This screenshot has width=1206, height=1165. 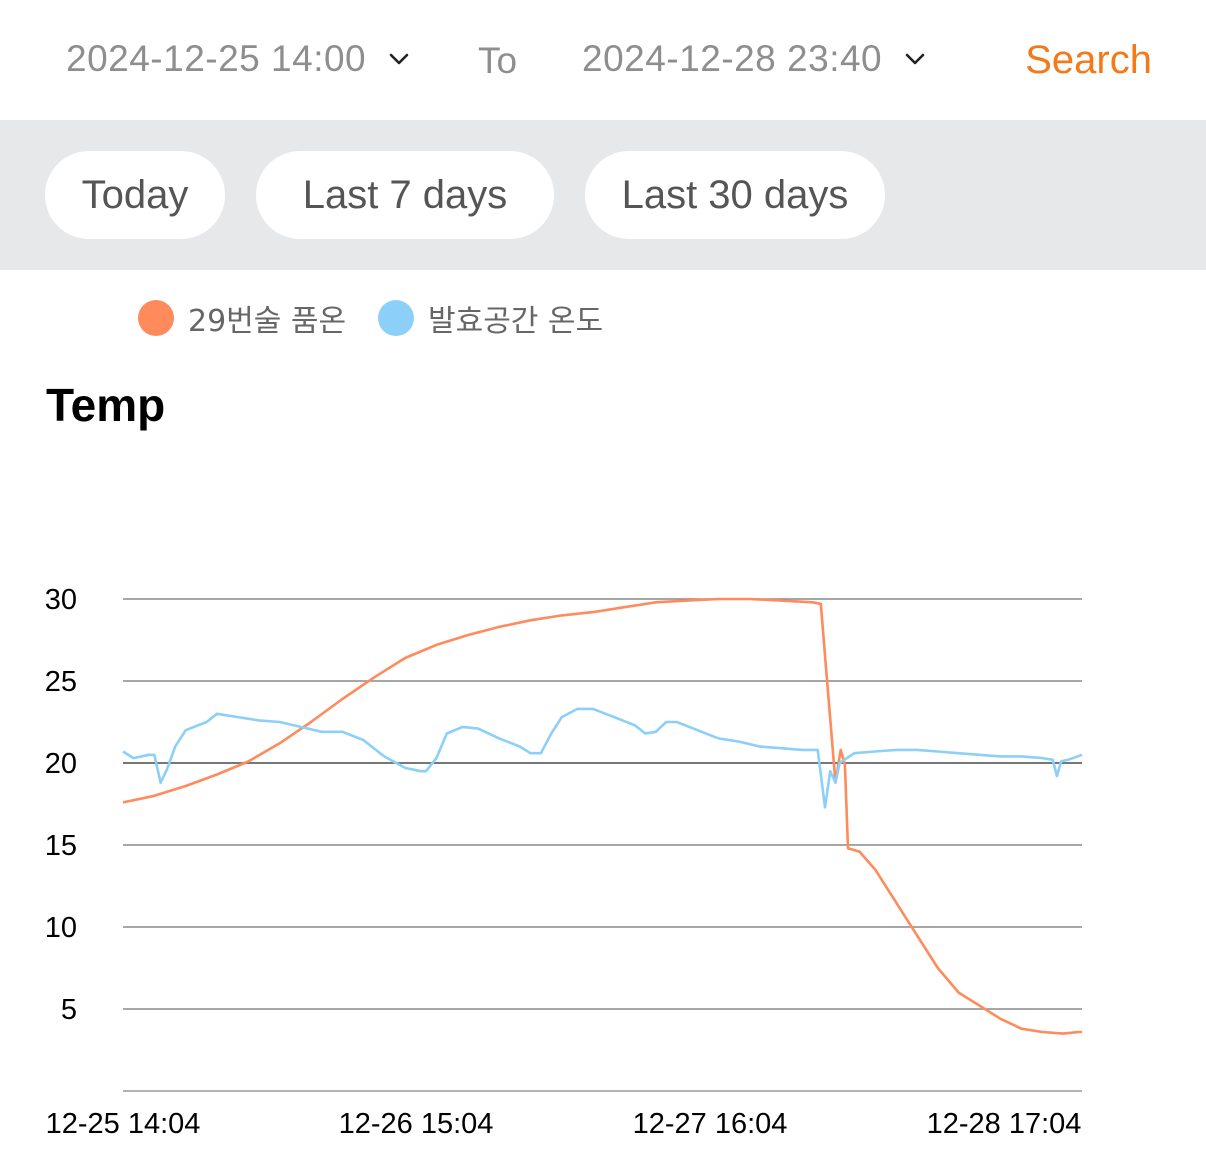 What do you see at coordinates (710, 1124) in the screenshot?
I see `x-tick-label: 12-27 16:04` at bounding box center [710, 1124].